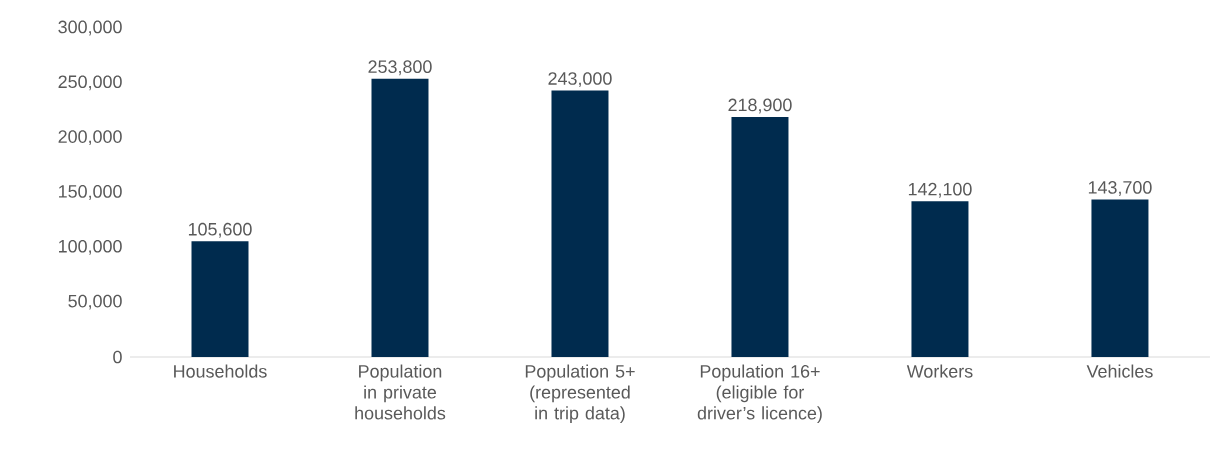 Image resolution: width=1214 pixels, height=473 pixels. I want to click on data-label: 243,000, so click(580, 79).